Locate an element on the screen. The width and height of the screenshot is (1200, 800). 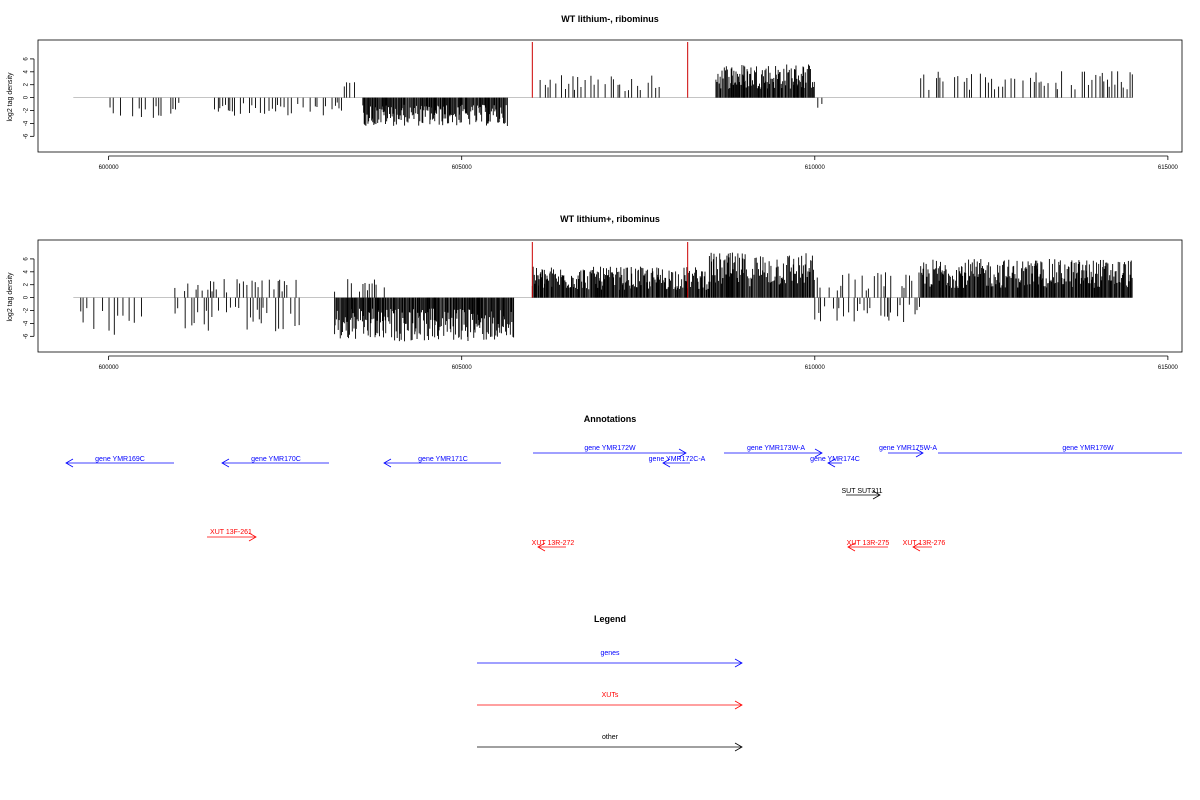
legend-panel: Legend genes XUTs other is located at coordinates (610, 683).